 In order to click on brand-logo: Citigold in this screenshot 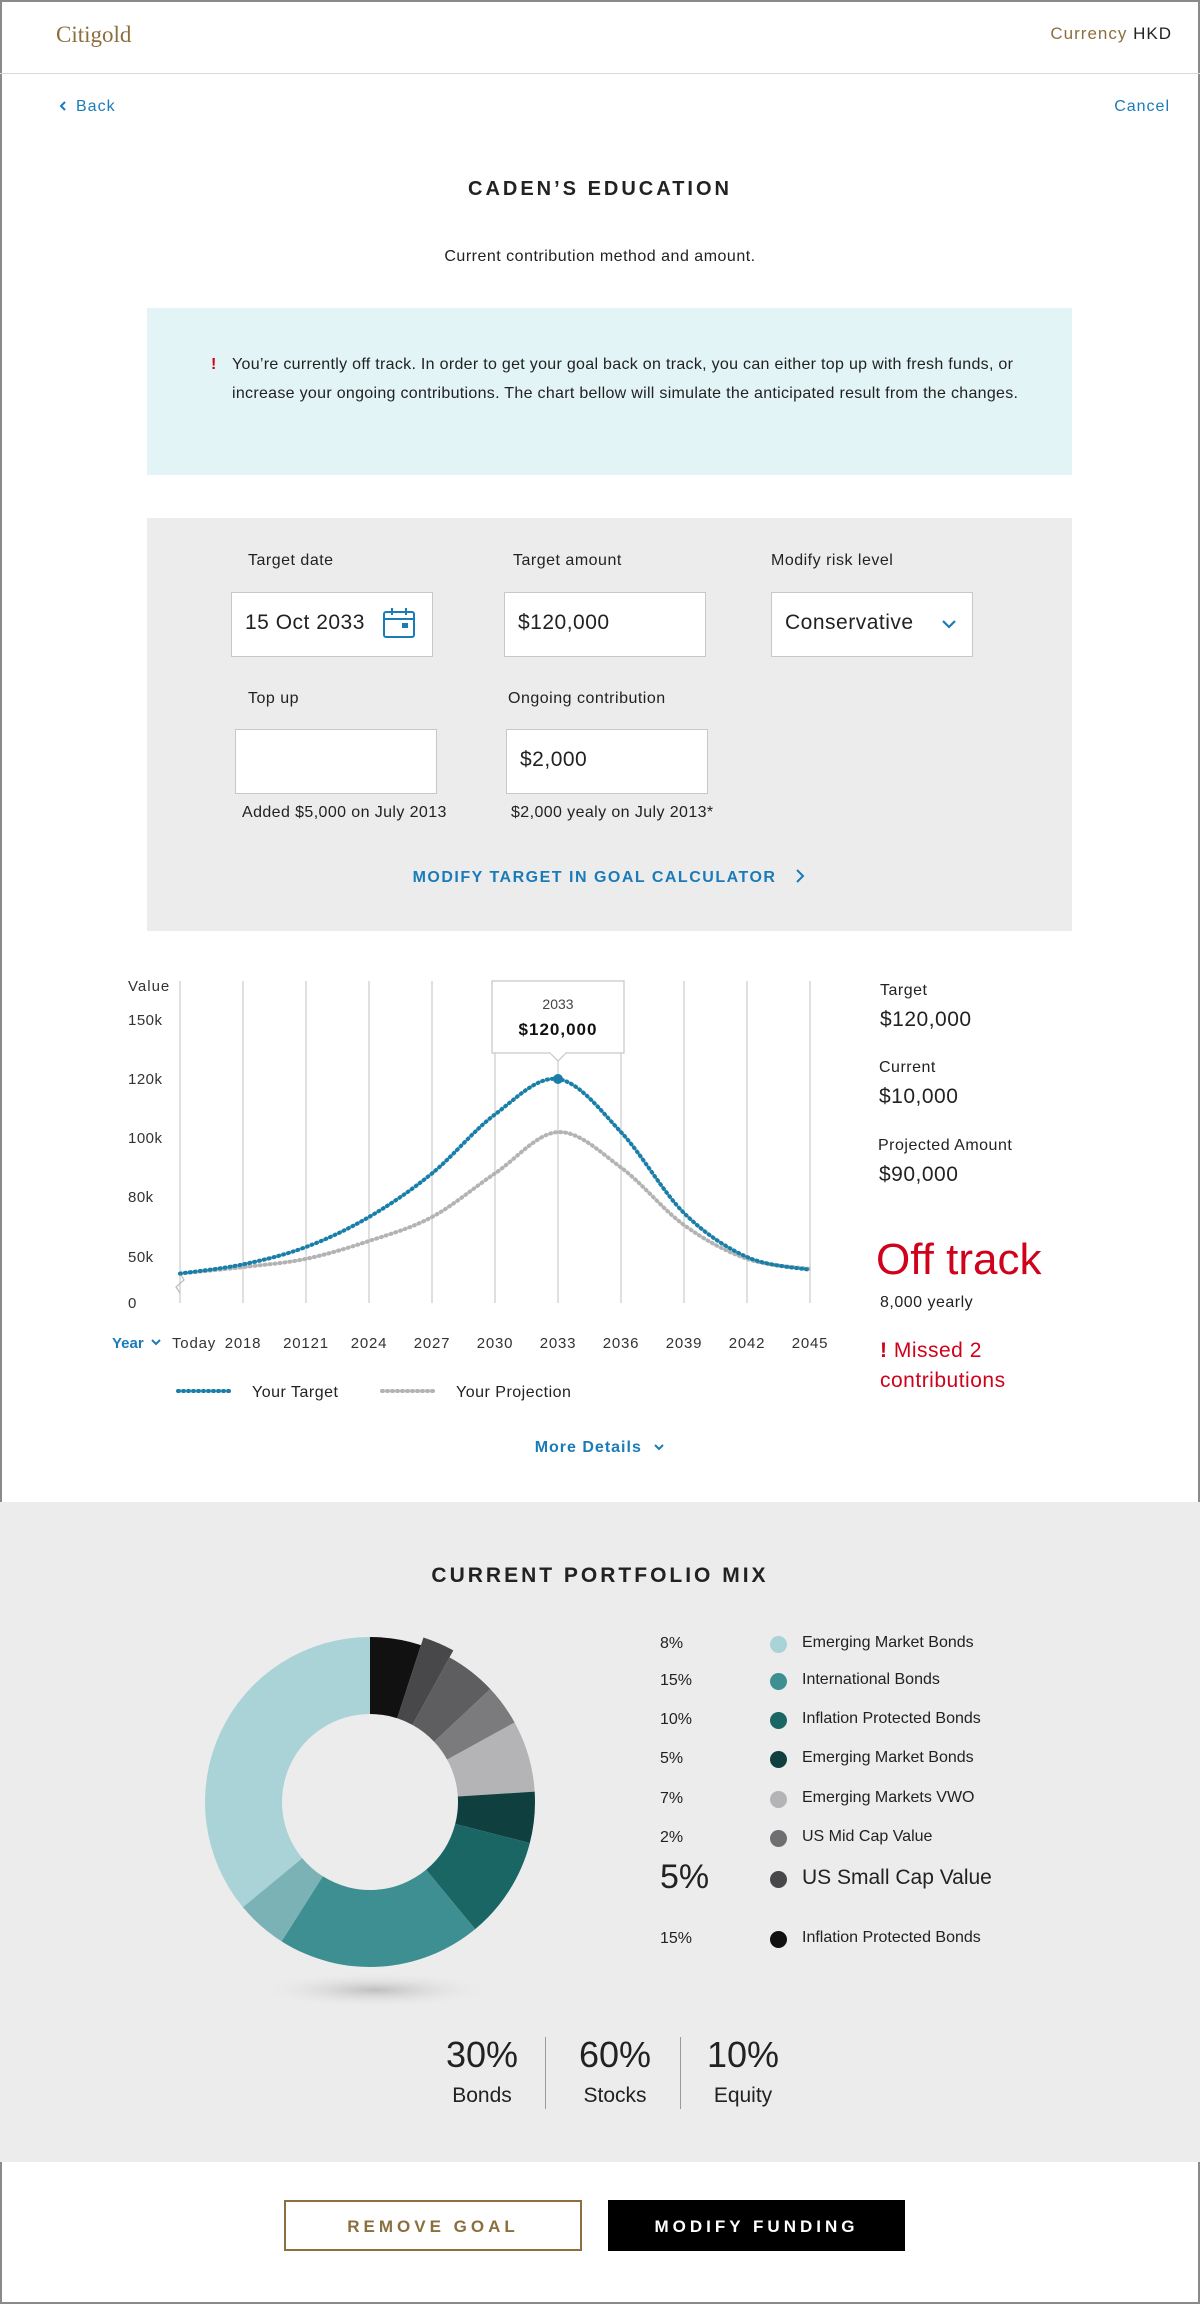, I will do `click(94, 34)`.